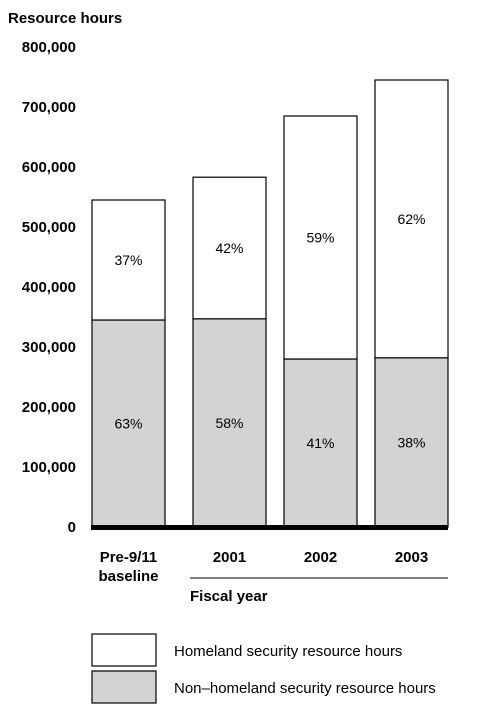 The image size is (499, 704). What do you see at coordinates (229, 423) in the screenshot?
I see `bar-percent-label: 58%` at bounding box center [229, 423].